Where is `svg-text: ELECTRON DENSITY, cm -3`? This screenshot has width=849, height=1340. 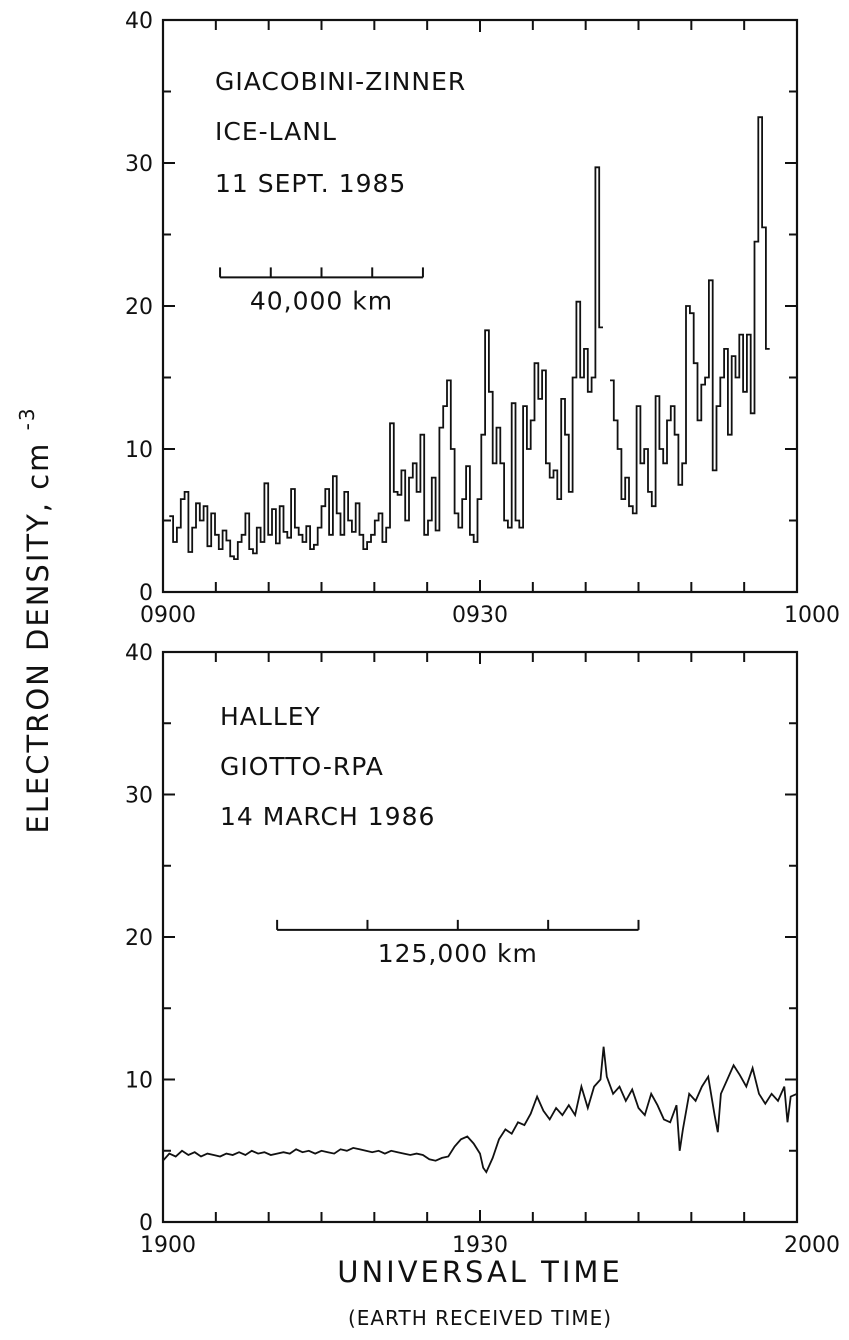 svg-text: ELECTRON DENSITY, cm -3 is located at coordinates (35, 619).